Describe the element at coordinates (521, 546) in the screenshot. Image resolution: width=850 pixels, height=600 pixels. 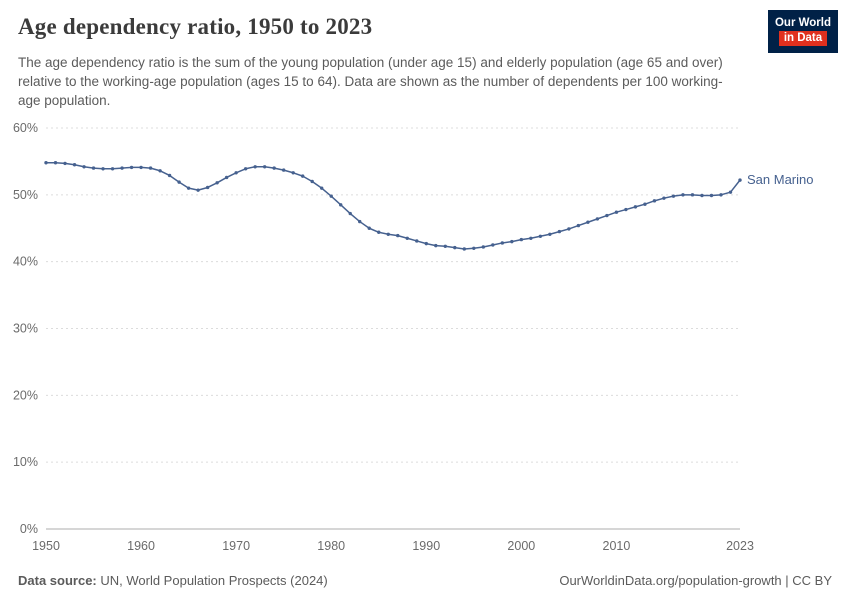
I see `x-axis-tick-label: 2000` at that location.